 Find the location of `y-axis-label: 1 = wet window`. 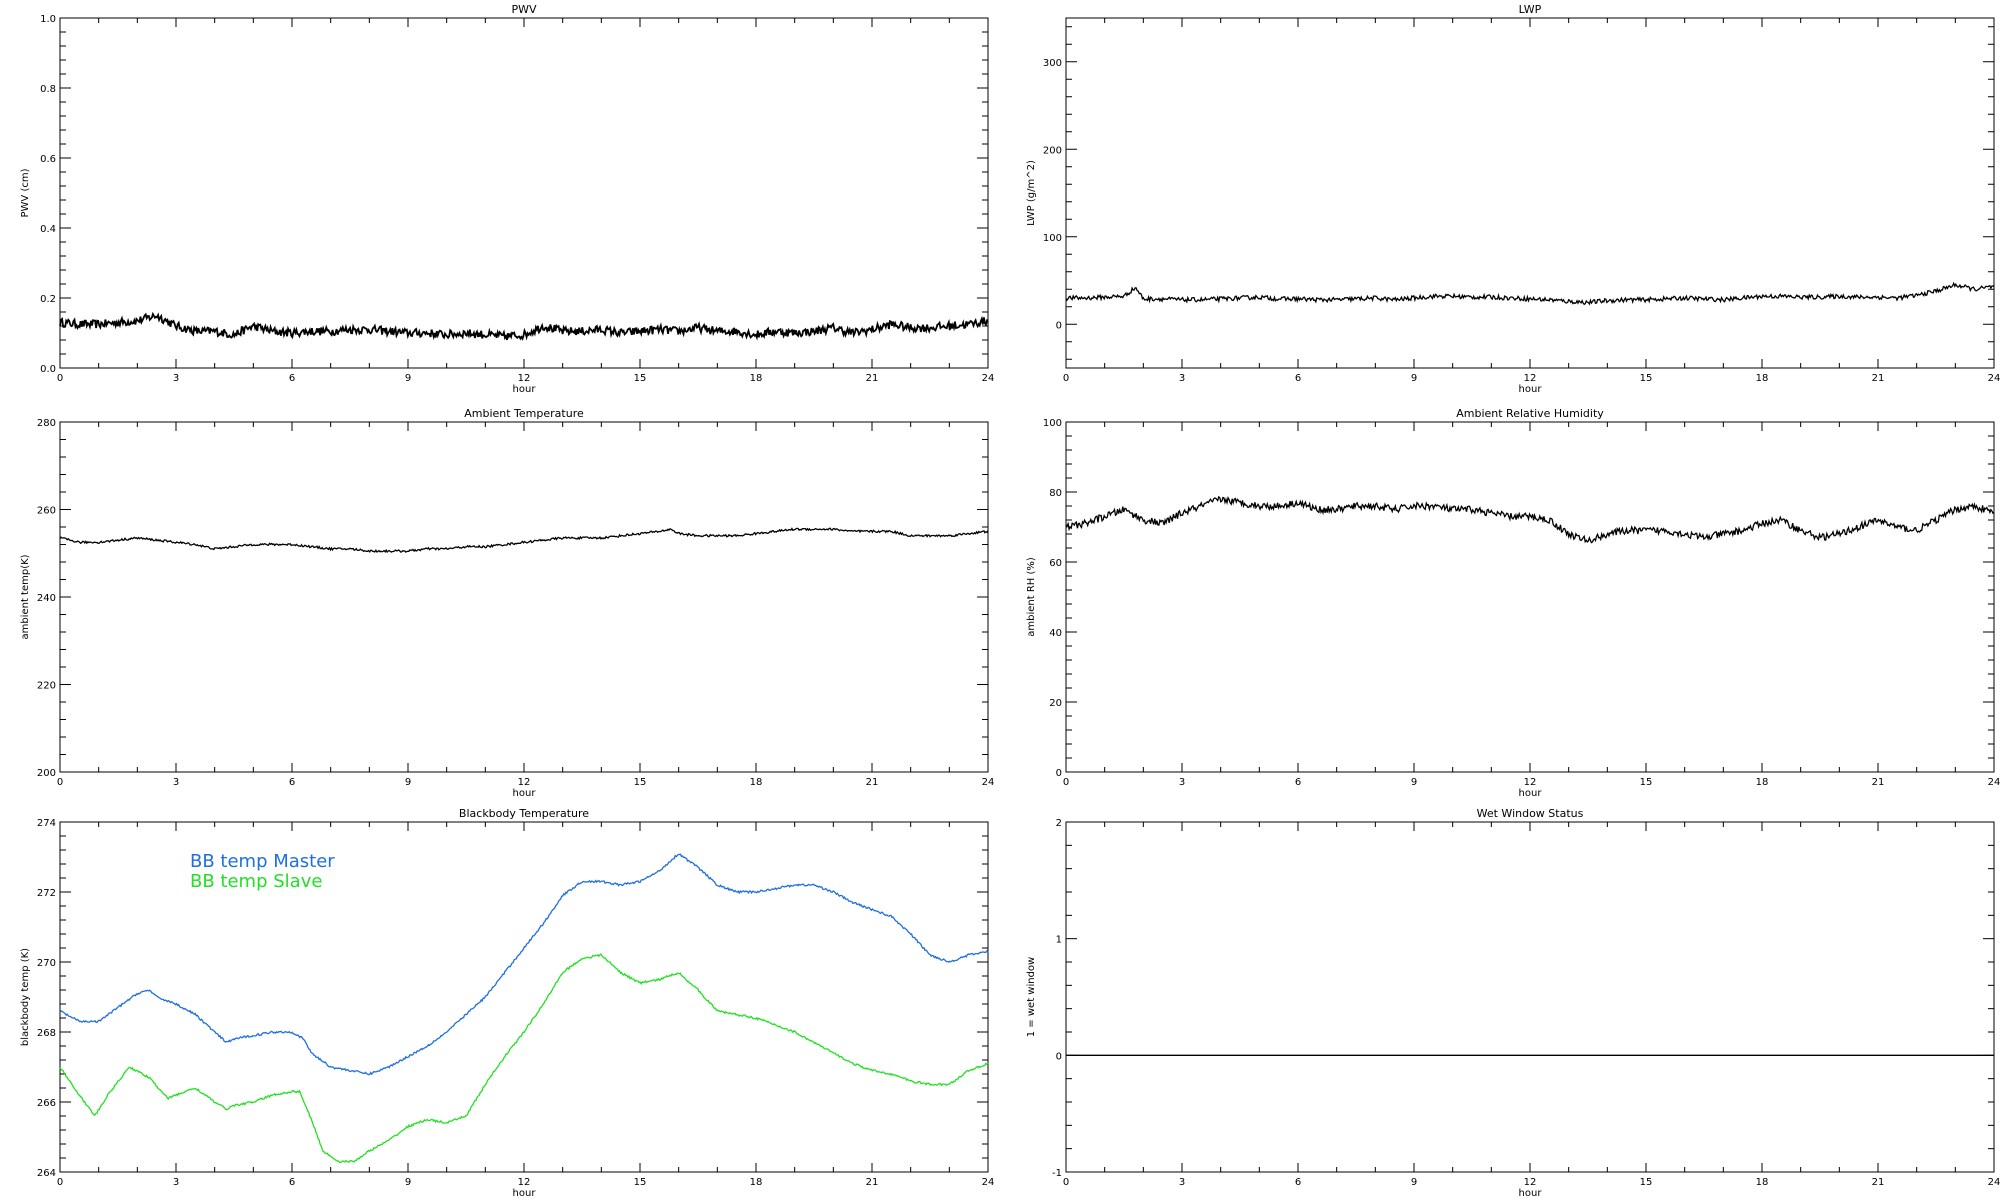

y-axis-label: 1 = wet window is located at coordinates (1031, 997).